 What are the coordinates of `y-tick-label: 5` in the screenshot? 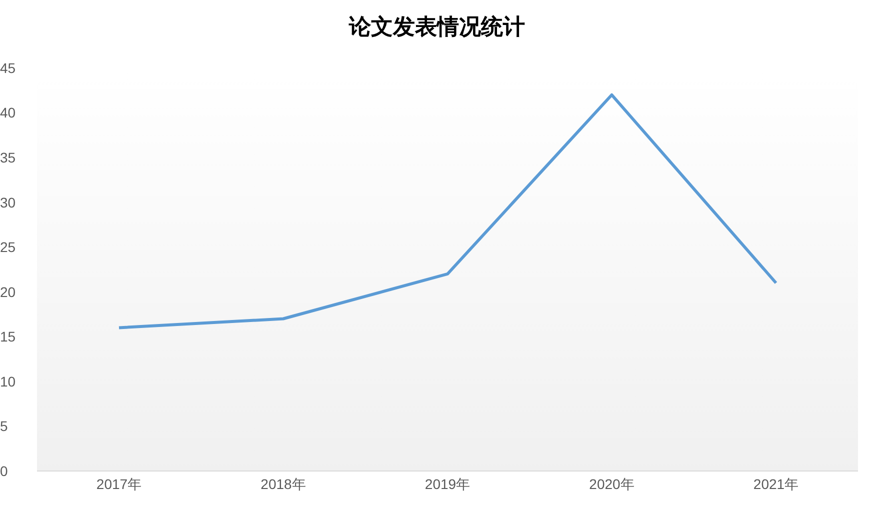 It's located at (4, 426).